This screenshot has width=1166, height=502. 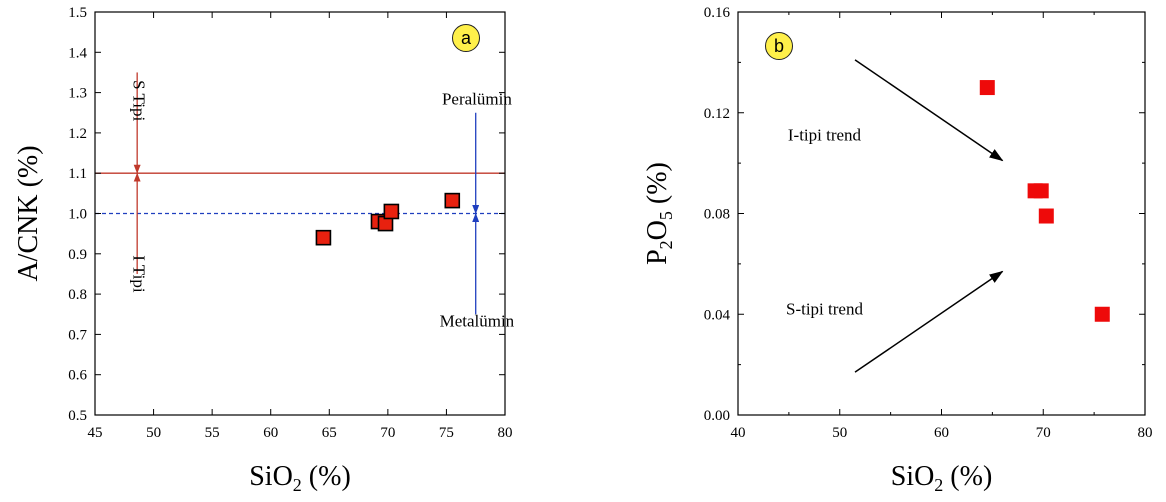 I want to click on y-axis-title: P2O5 (%), so click(x=659, y=213).